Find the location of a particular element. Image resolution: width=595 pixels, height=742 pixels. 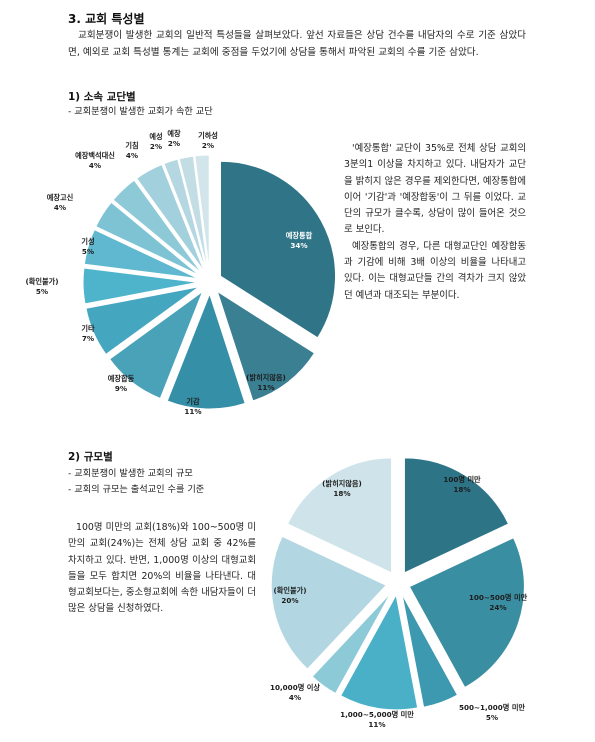

denomination-slice-label: 예장2% is located at coordinates (174, 138).